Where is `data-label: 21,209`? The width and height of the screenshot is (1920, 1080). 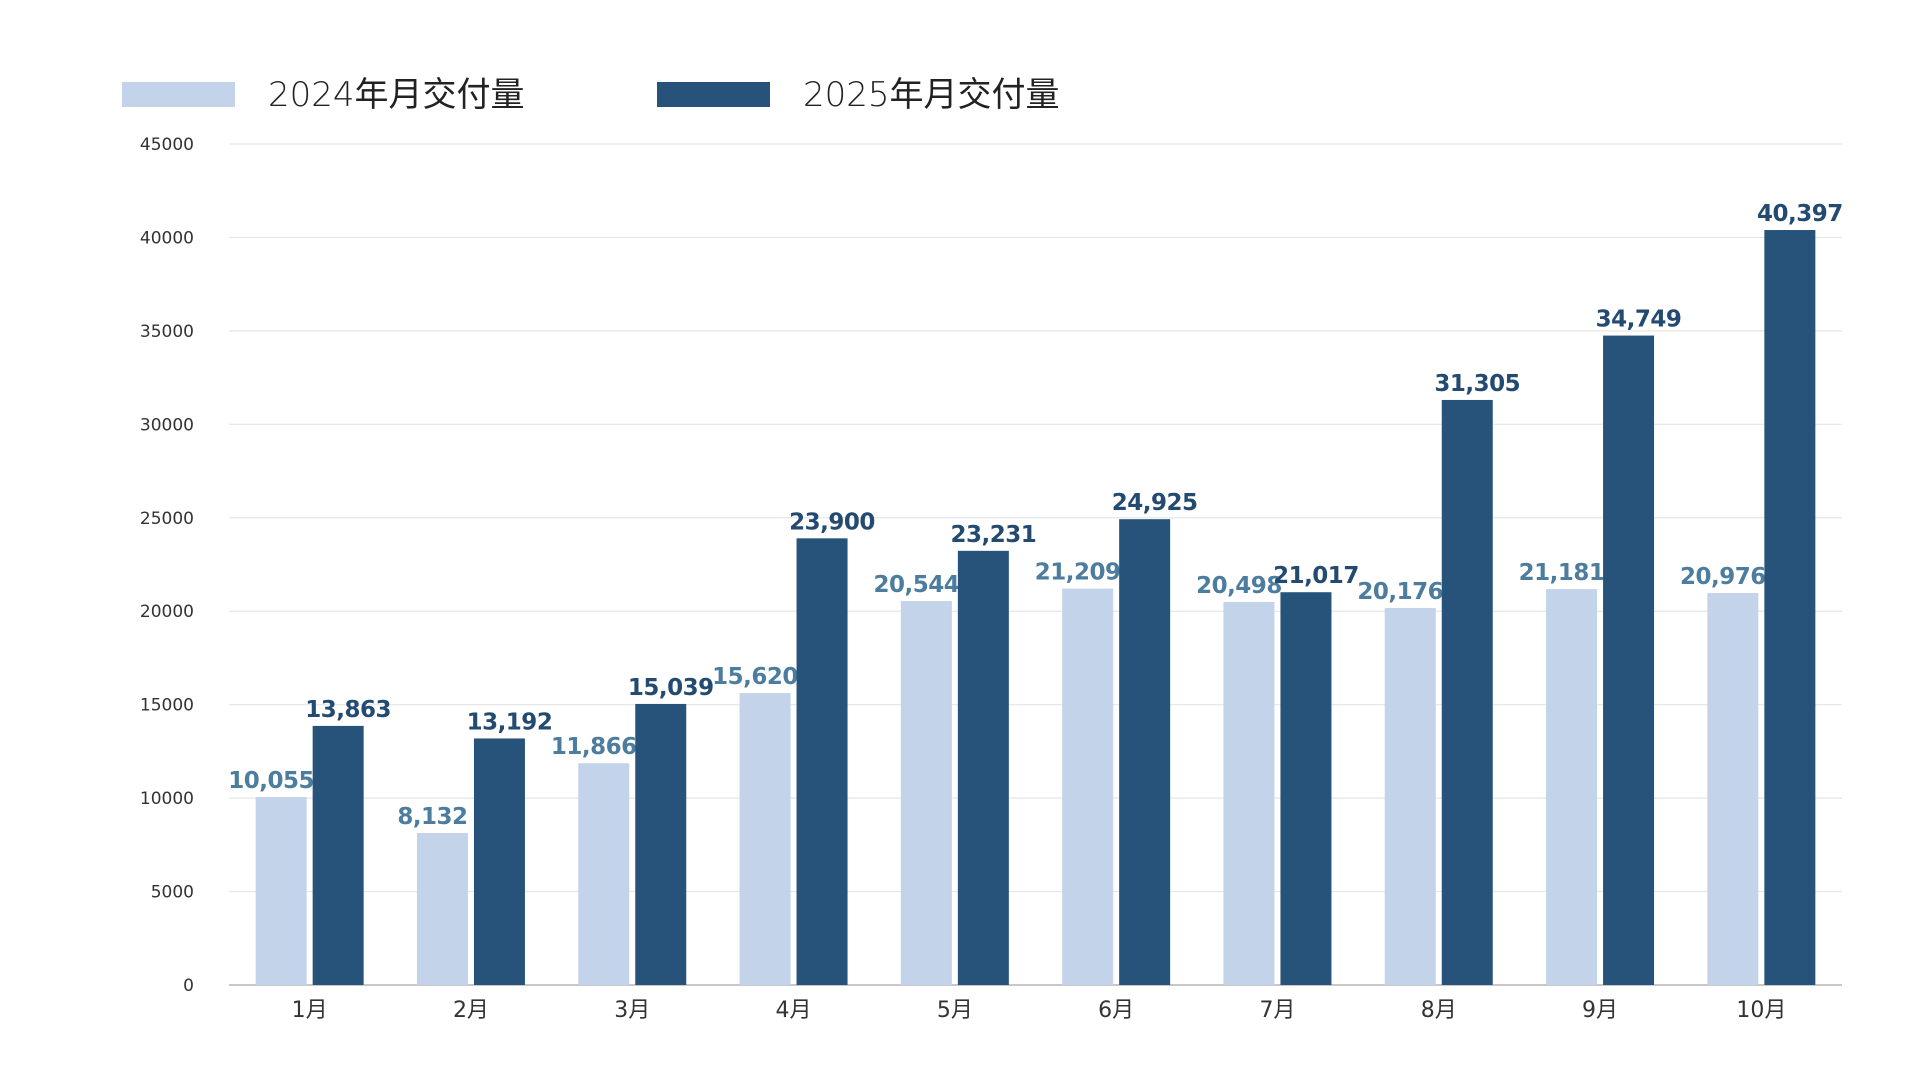 data-label: 21,209 is located at coordinates (1078, 573).